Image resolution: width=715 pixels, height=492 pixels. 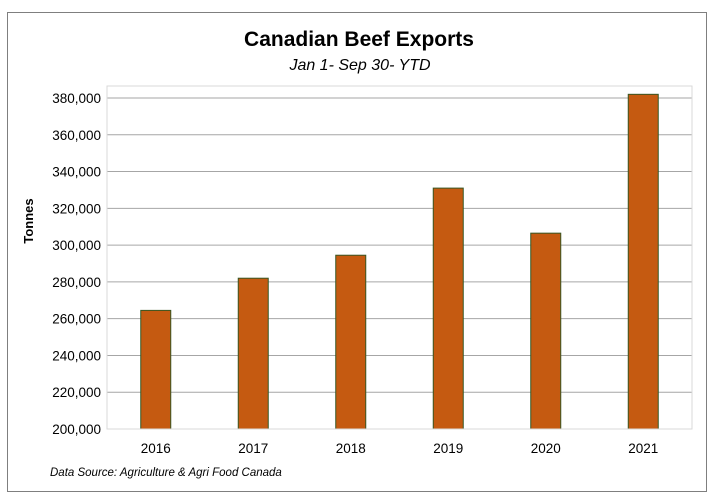 I want to click on y-tick-label: 260,000, so click(x=76, y=319).